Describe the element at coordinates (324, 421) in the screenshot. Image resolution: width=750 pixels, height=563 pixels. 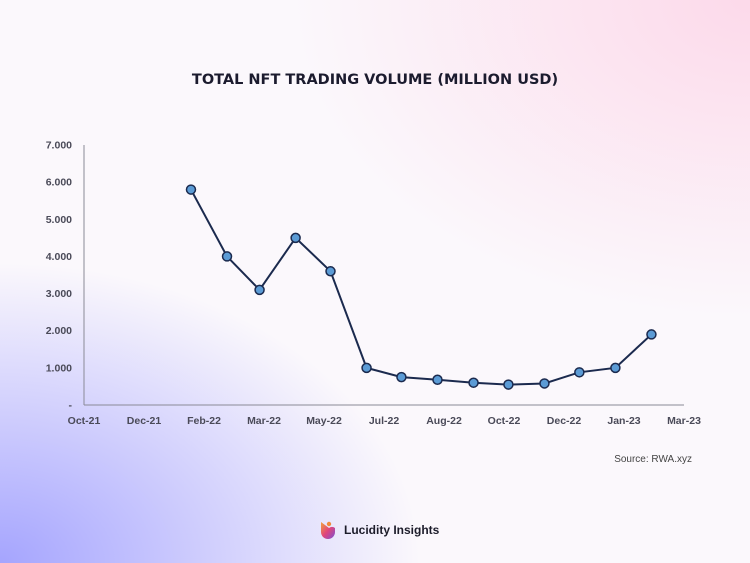
I see `x-tick-label: May-22` at that location.